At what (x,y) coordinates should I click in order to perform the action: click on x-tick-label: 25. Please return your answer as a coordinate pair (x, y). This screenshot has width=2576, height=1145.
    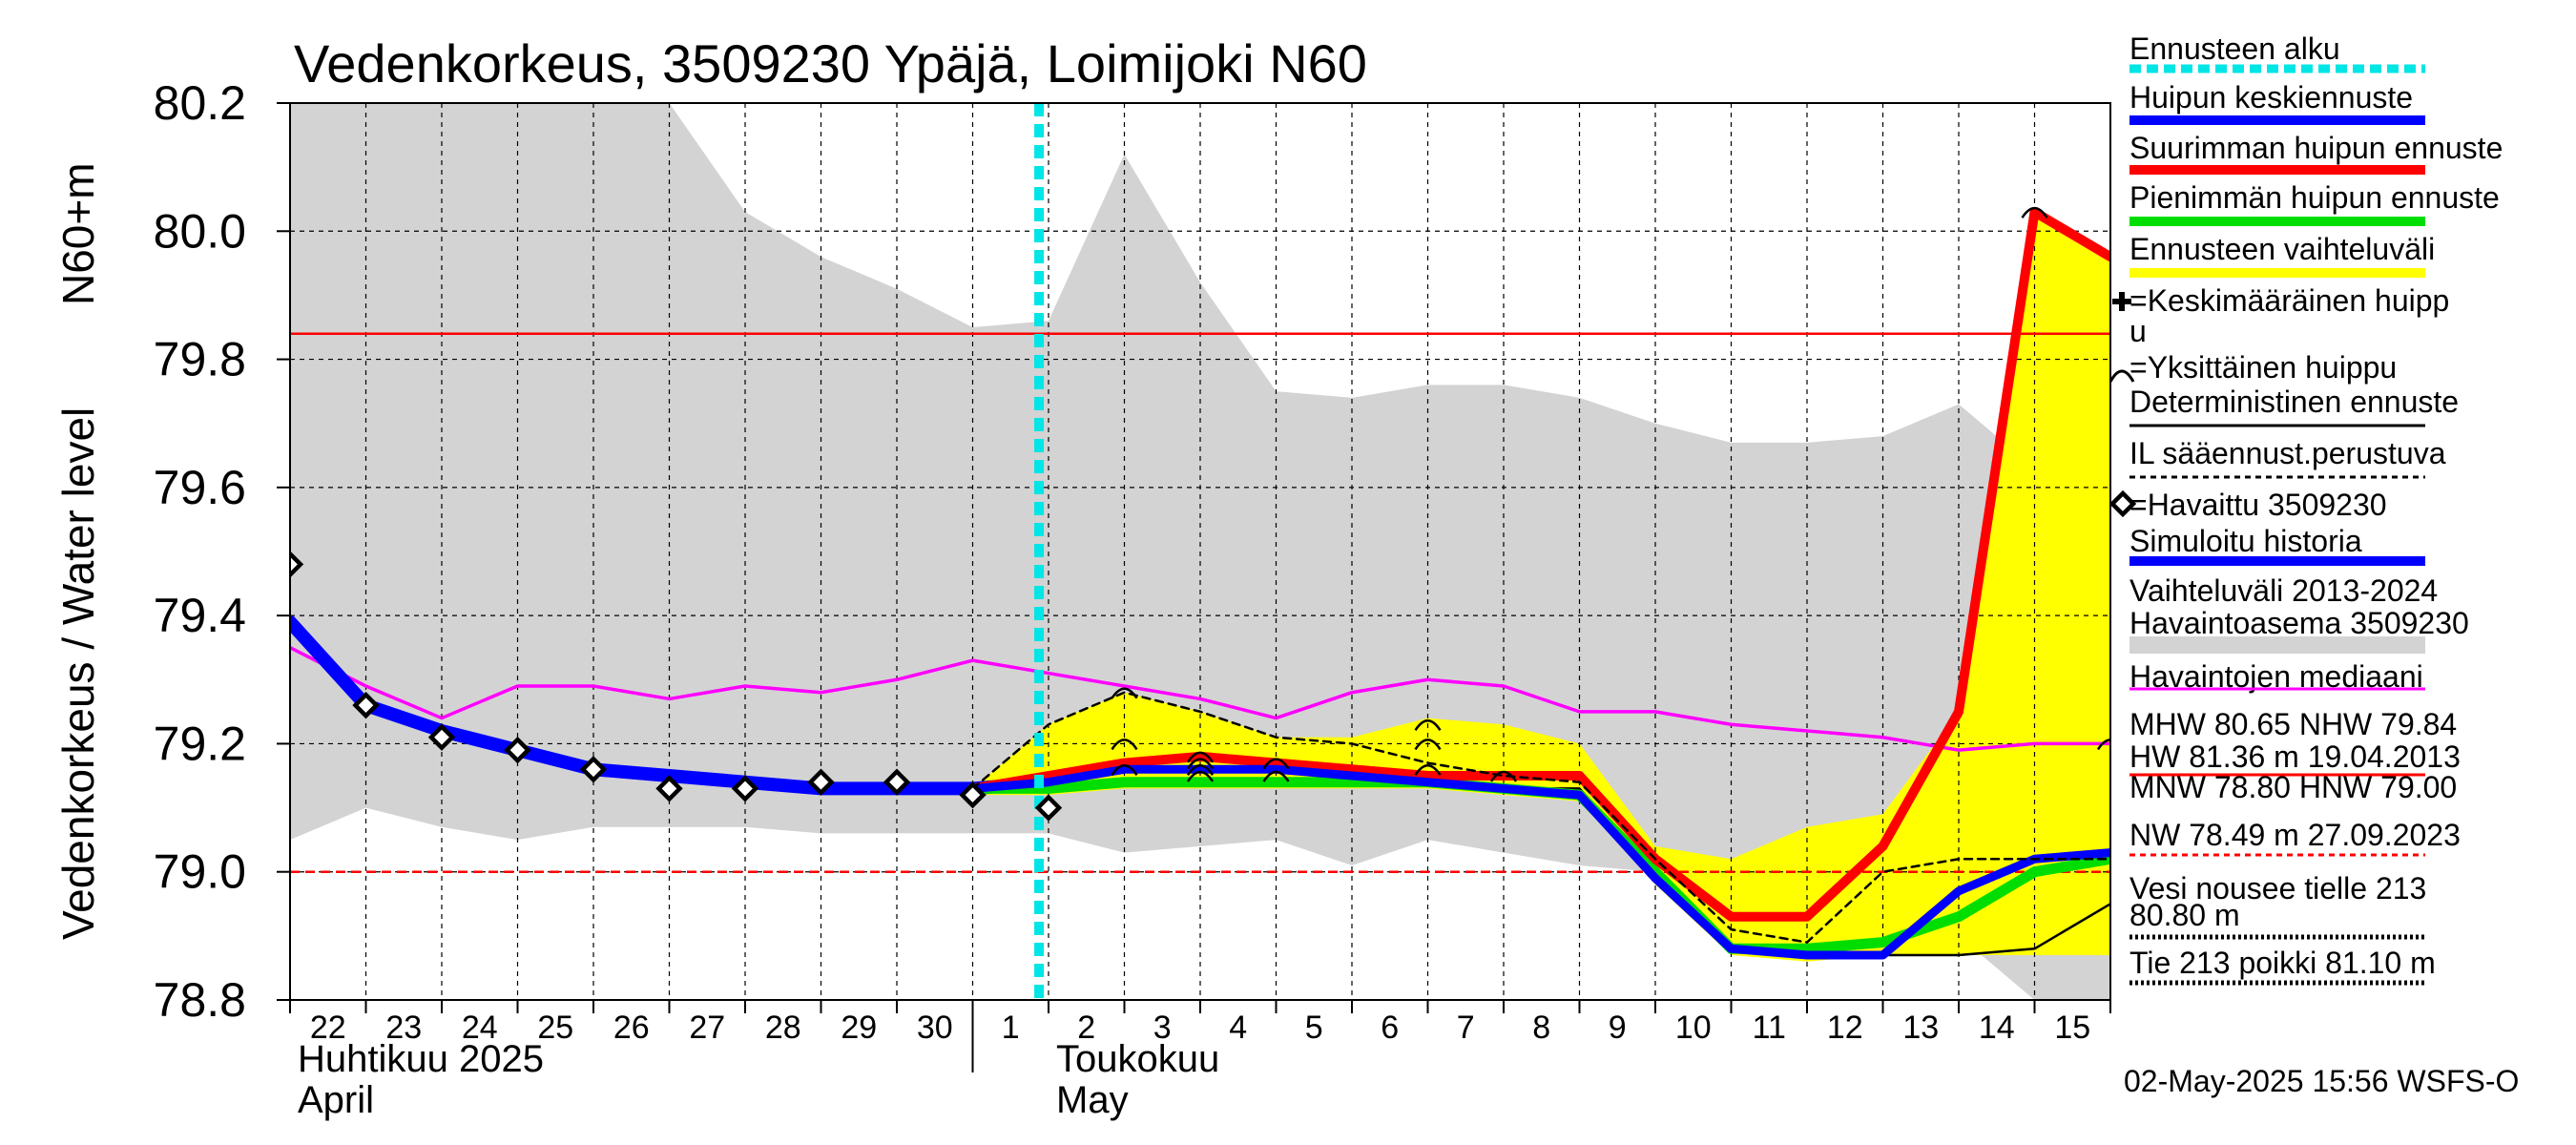
    Looking at the image, I should click on (555, 1028).